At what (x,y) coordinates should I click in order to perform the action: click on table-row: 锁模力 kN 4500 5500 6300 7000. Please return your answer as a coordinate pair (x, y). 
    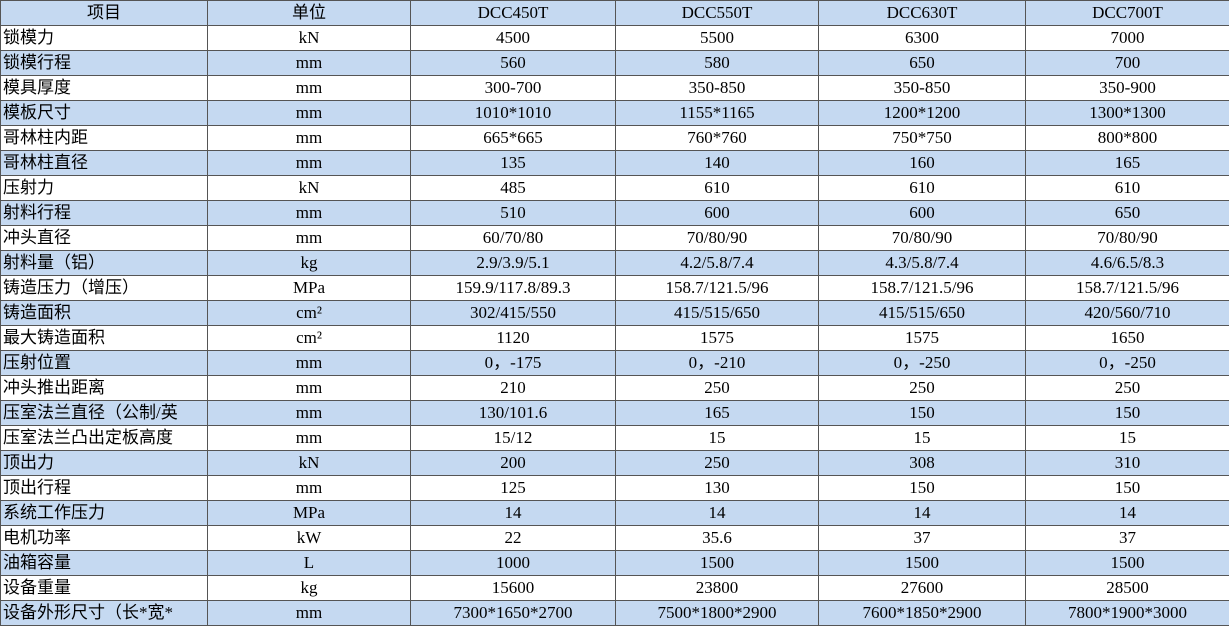
    Looking at the image, I should click on (614, 38).